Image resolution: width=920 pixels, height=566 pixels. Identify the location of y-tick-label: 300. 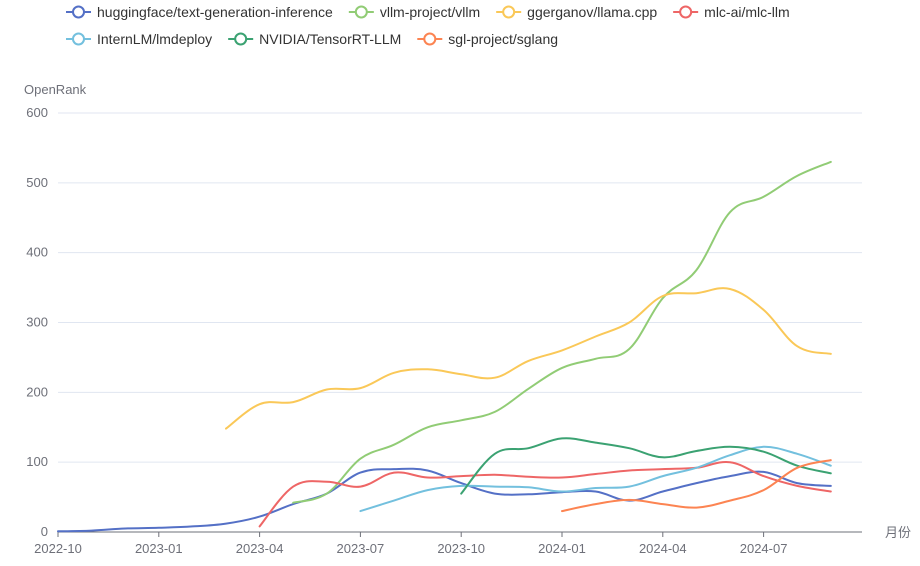
(37, 322).